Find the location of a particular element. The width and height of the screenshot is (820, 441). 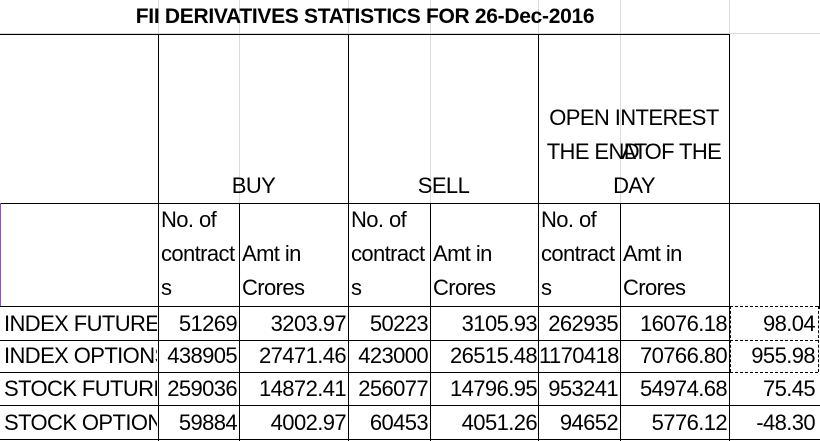

cell-value: 4051.26 is located at coordinates (499, 422).